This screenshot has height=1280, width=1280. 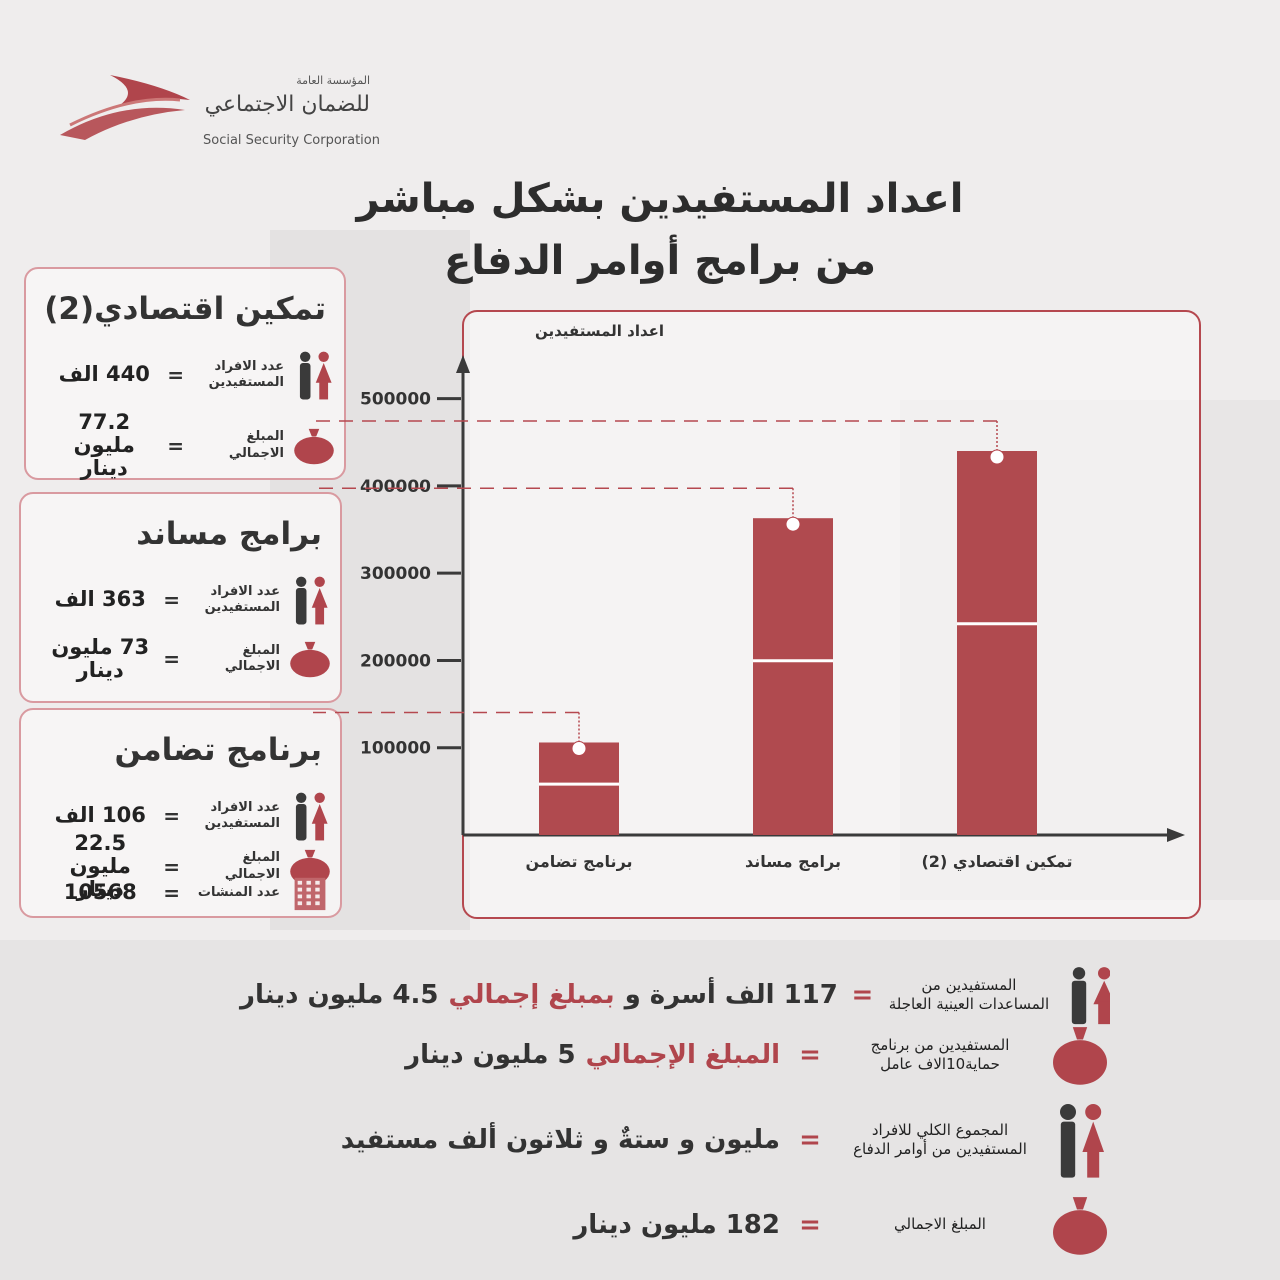 I want to click on panel-label: عدد الافراد المستفيدين, so click(x=246, y=374).